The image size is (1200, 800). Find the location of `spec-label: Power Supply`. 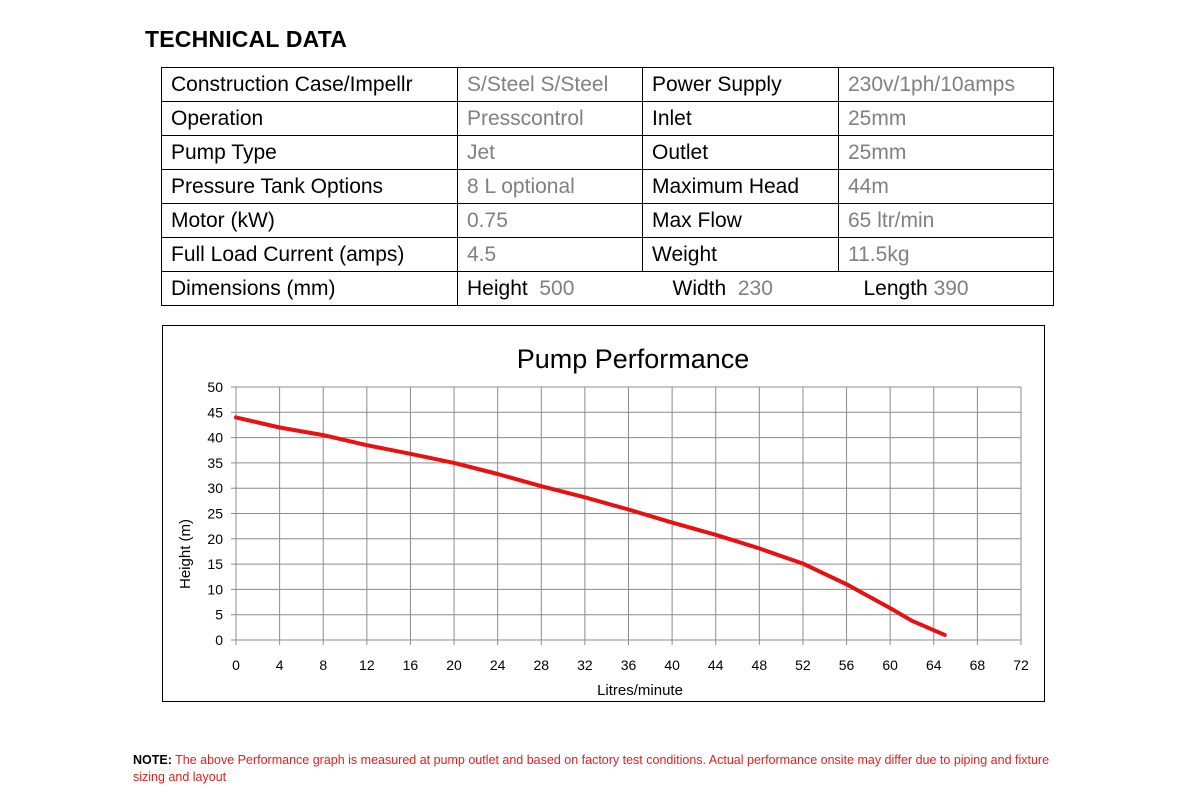

spec-label: Power Supply is located at coordinates (740, 84).